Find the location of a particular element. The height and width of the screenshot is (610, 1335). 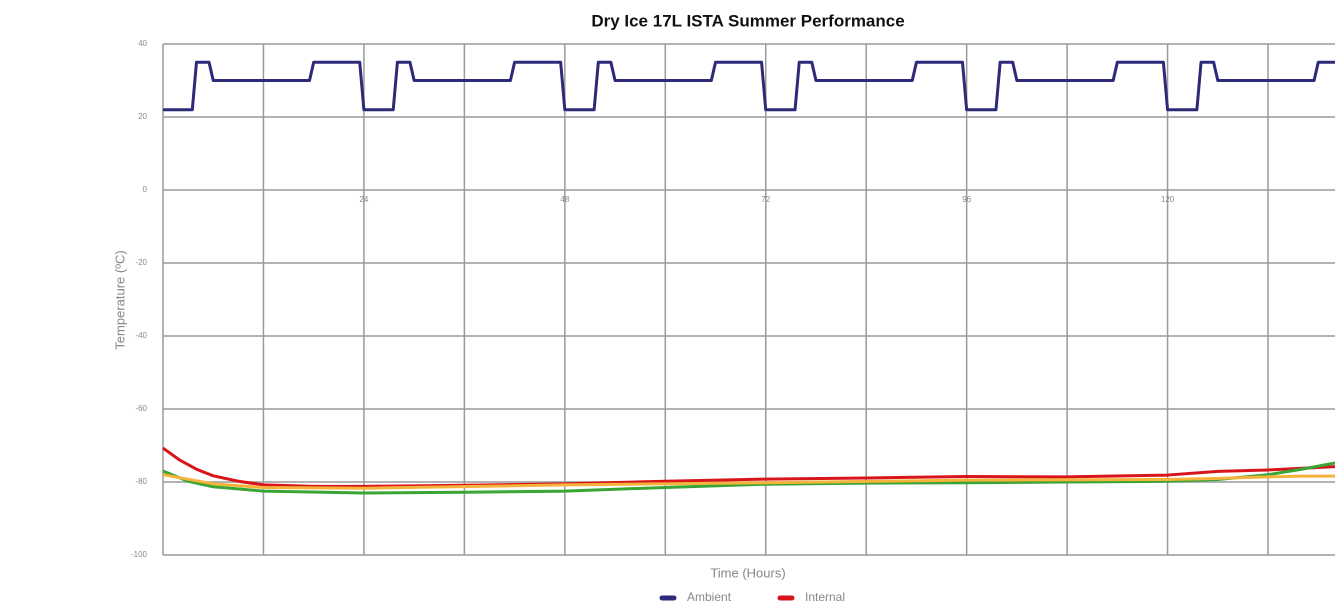

x-tick-label: 96 is located at coordinates (966, 199).